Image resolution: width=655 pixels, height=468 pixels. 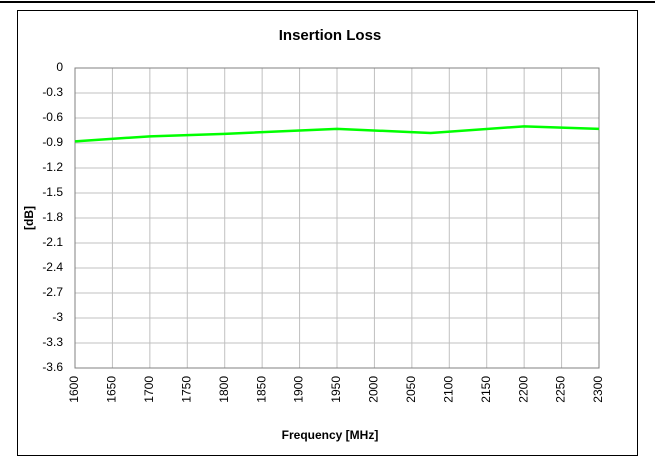 I want to click on x-tick-label: 2050, so click(x=411, y=389).